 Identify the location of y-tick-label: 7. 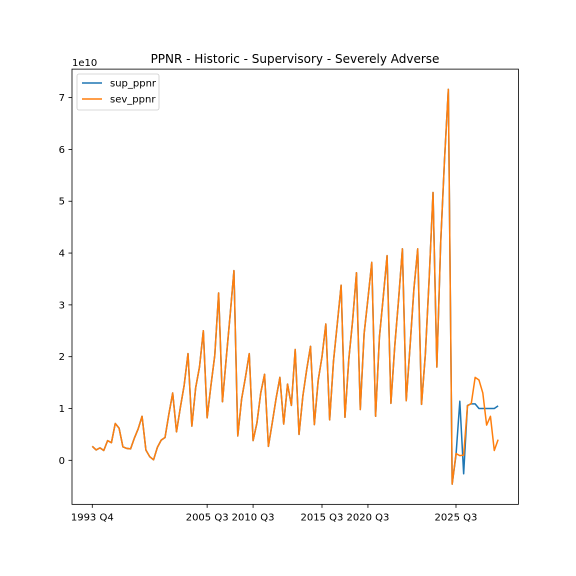
(62, 98).